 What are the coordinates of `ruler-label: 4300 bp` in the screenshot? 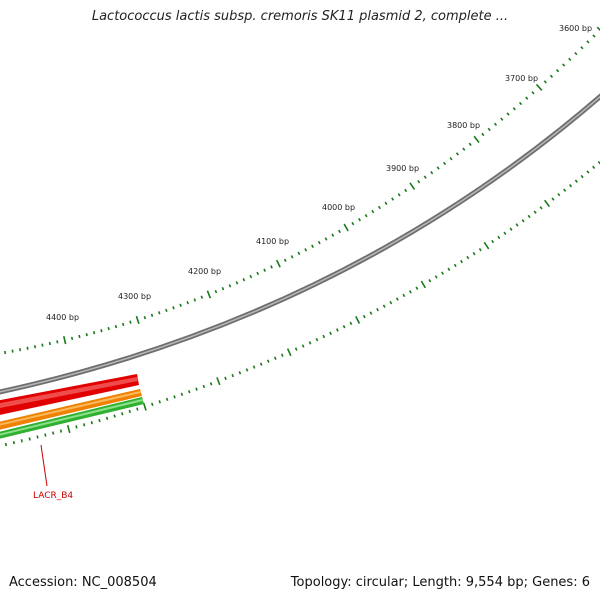 It's located at (134, 296).